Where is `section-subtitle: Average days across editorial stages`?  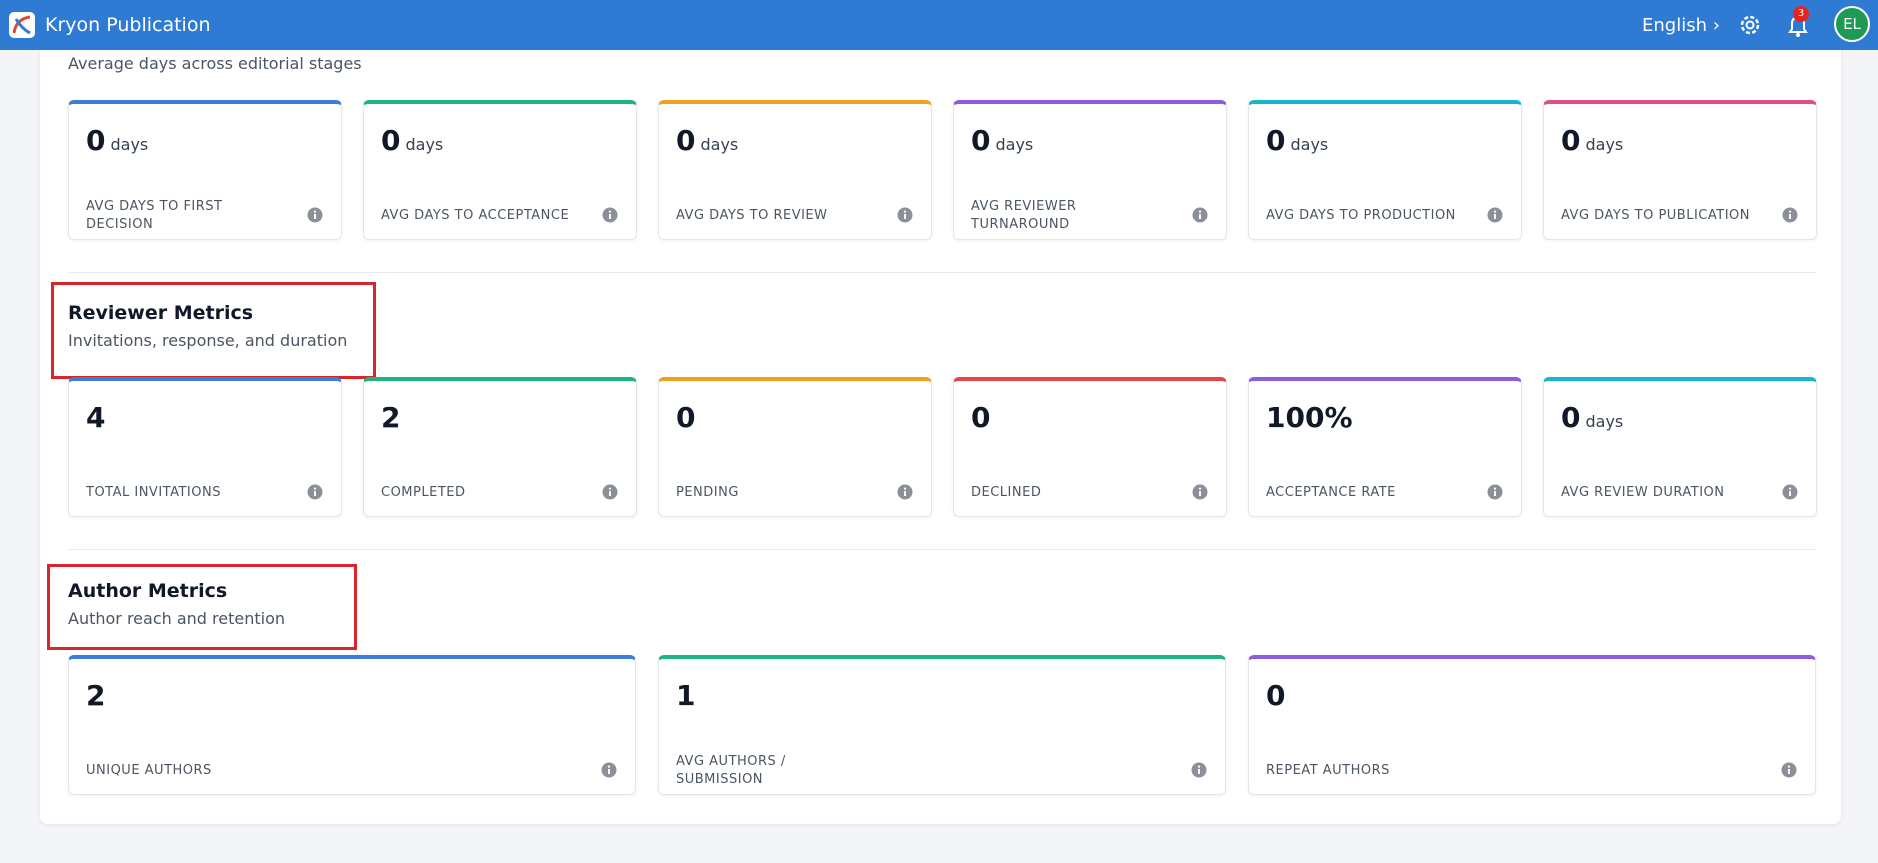
section-subtitle: Average days across editorial stages is located at coordinates (215, 63).